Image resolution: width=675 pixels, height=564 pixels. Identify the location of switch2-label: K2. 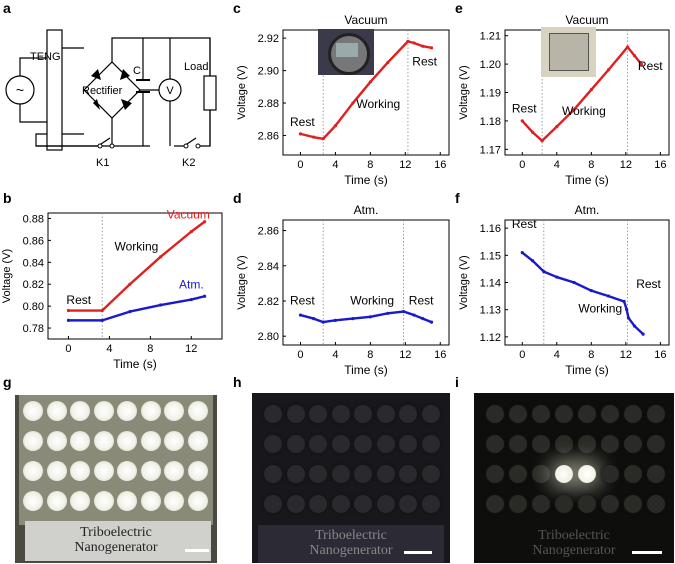
(188, 163).